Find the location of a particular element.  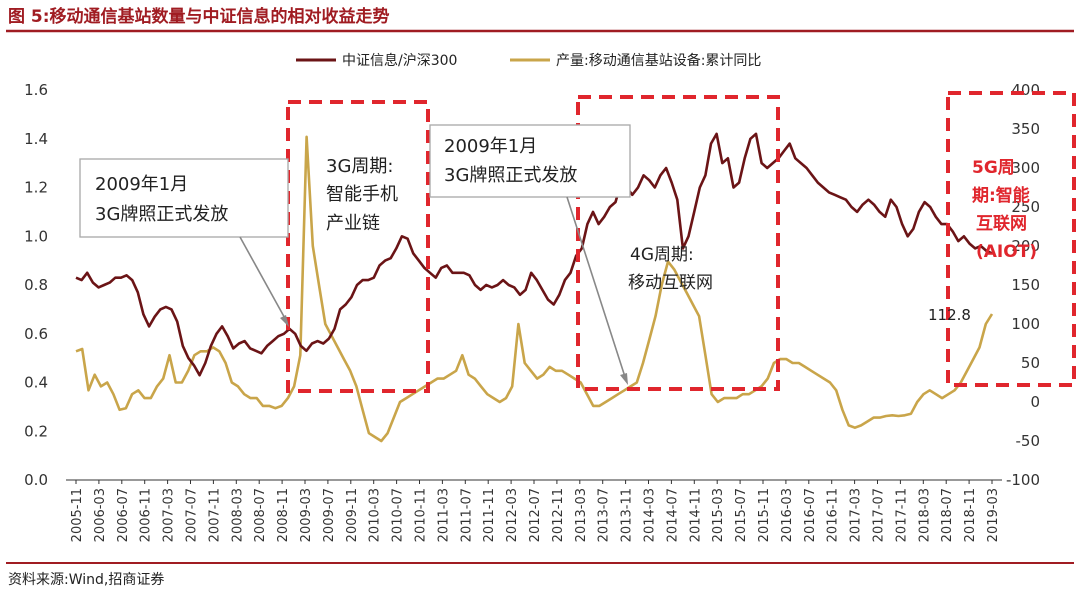

legend-label-series-2: 产量:移动通信基站设备:累计同比 is located at coordinates (658, 60).